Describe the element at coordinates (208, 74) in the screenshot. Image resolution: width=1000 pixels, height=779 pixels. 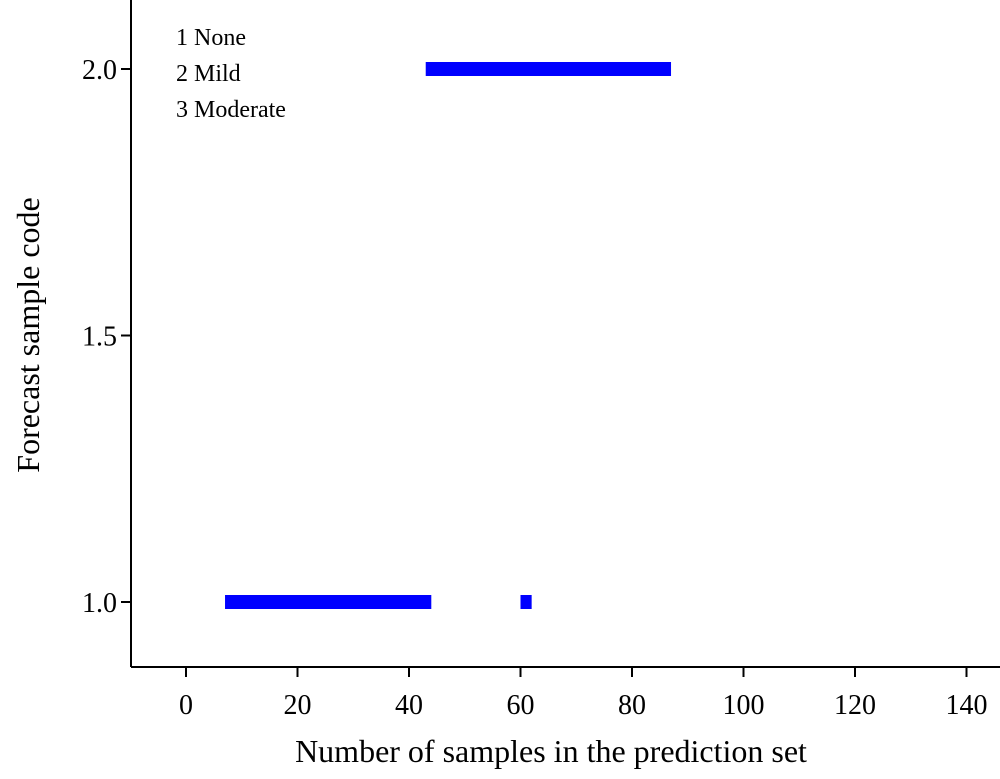
I see `legend-entry: 2 Mild` at that location.